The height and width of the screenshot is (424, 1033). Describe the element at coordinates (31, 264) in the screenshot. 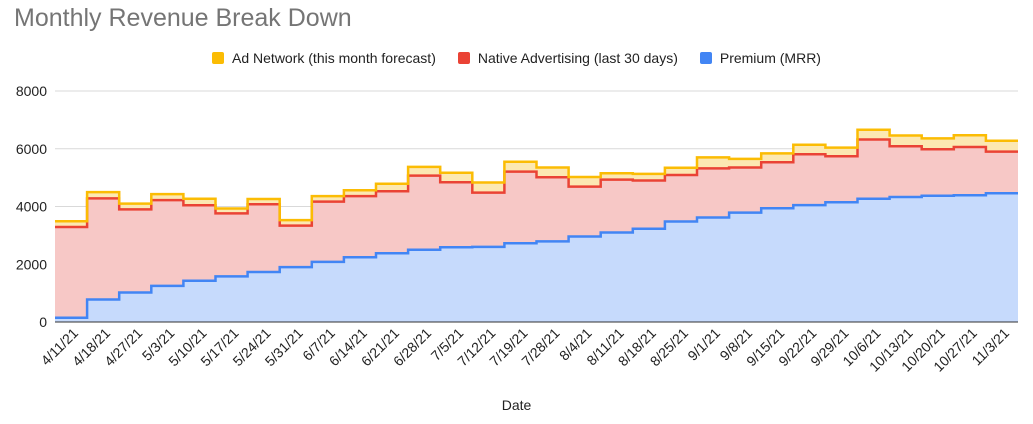

I see `y-tick-label: 2000` at that location.